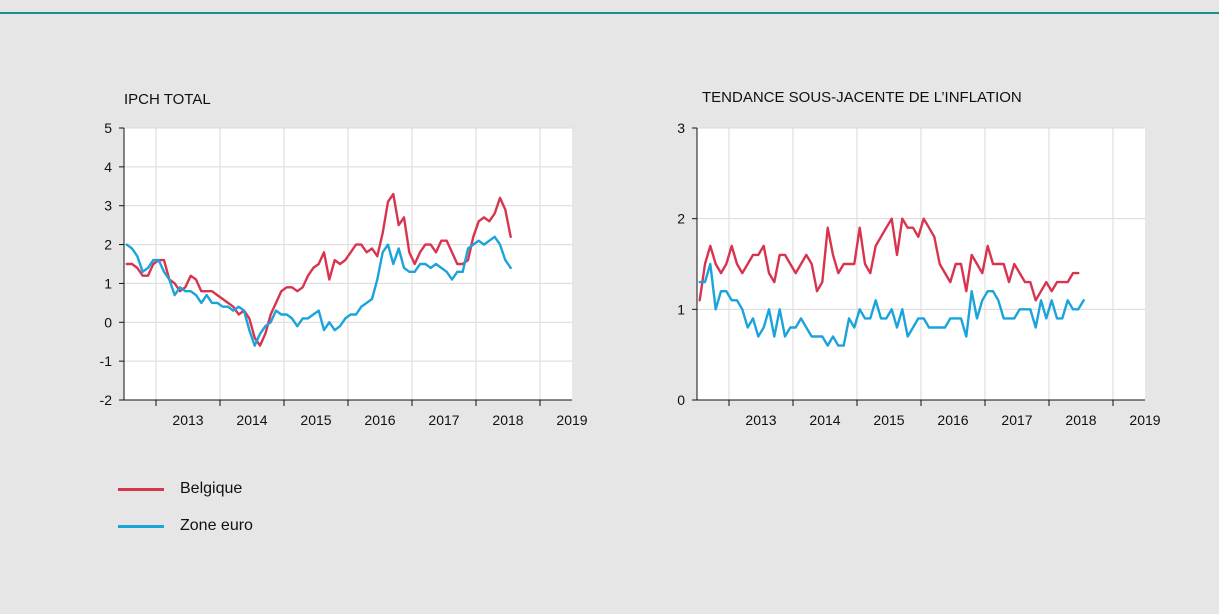 Image resolution: width=1219 pixels, height=614 pixels. Describe the element at coordinates (108, 167) in the screenshot. I see `y-tick-label: 4` at that location.